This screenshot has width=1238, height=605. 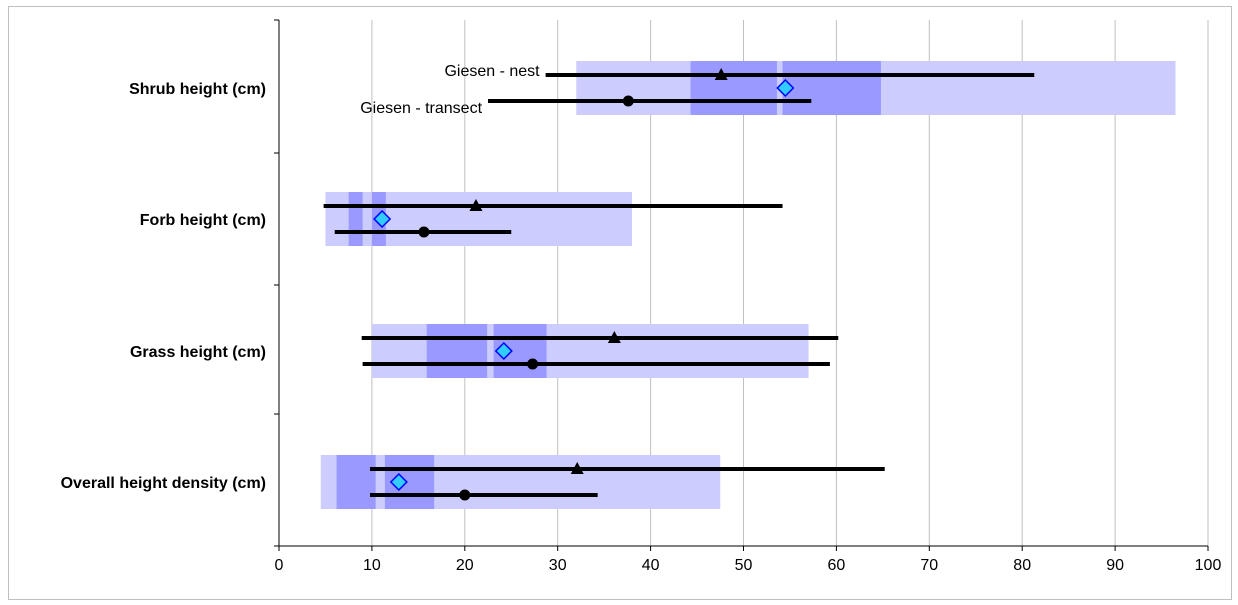 I want to click on category-label-3: Overall height density (cm), so click(x=163, y=483).